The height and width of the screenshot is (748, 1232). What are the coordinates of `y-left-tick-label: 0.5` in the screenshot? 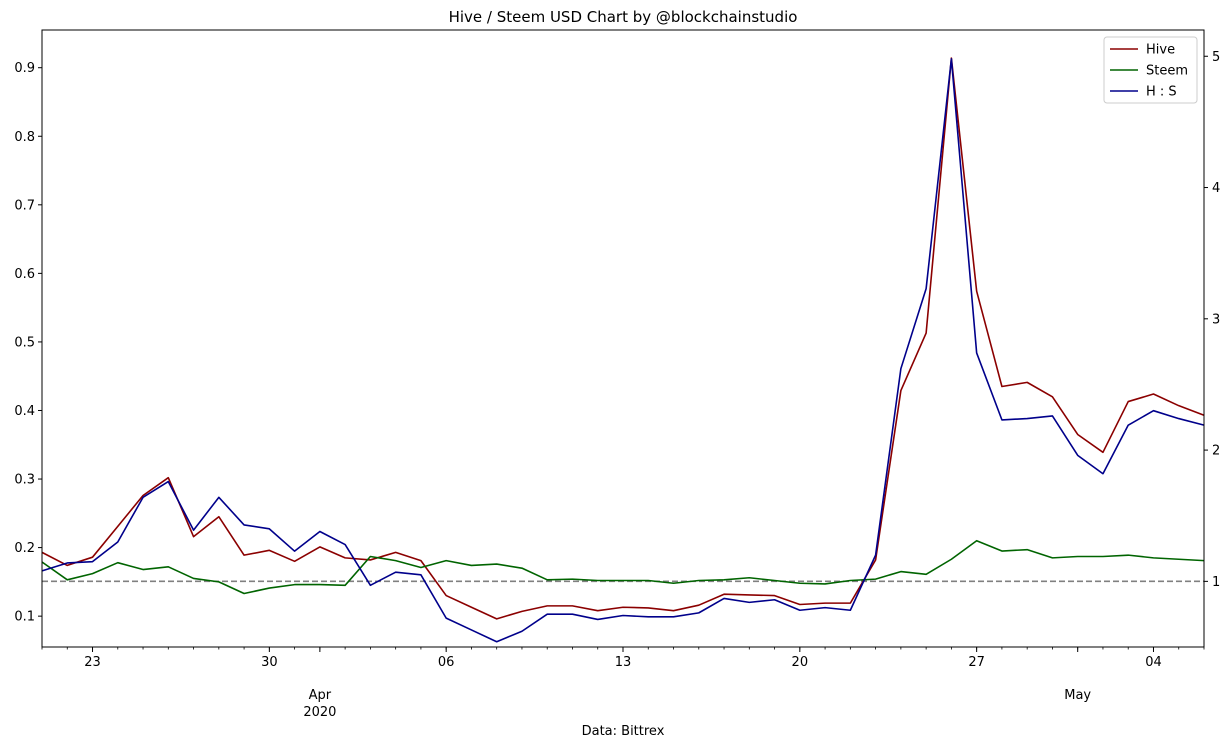 It's located at (24, 342).